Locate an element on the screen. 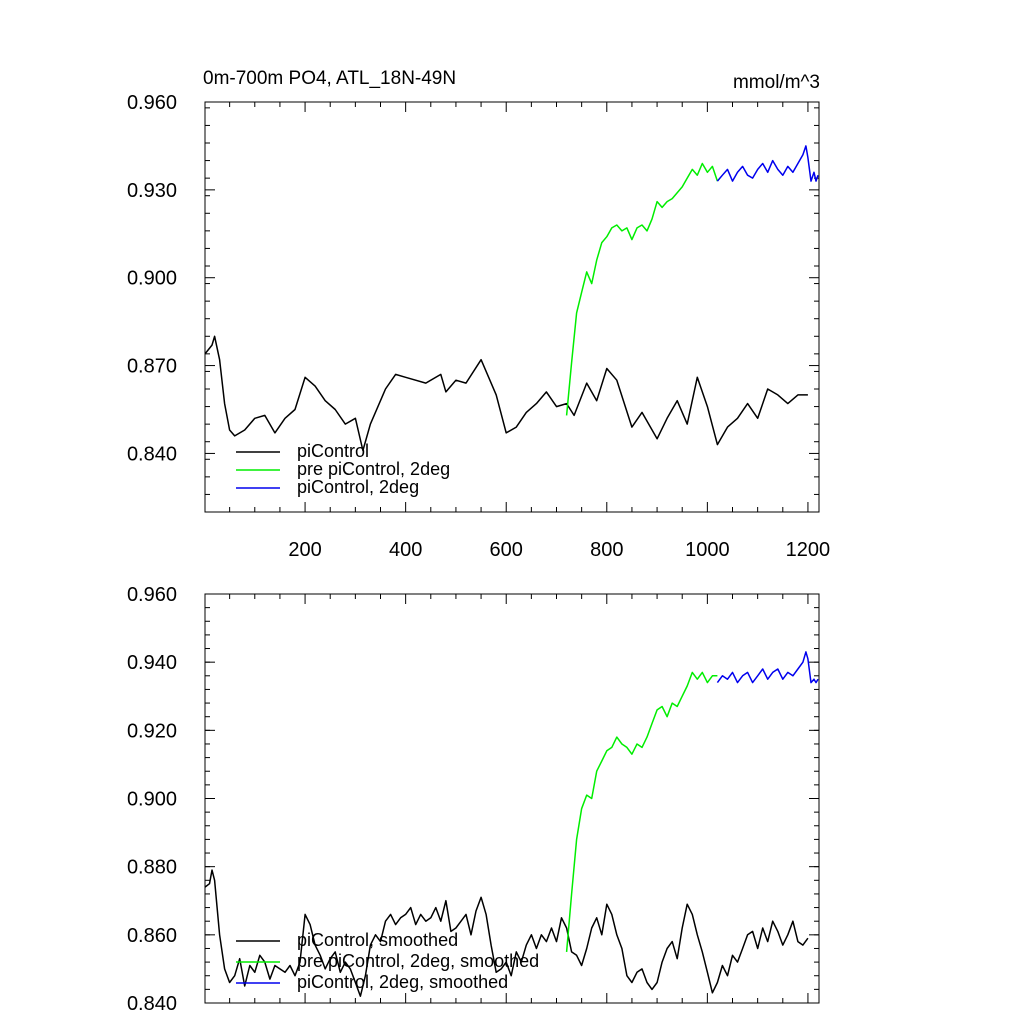 The width and height of the screenshot is (1024, 1024). x-tick-label: 200 is located at coordinates (304, 550).